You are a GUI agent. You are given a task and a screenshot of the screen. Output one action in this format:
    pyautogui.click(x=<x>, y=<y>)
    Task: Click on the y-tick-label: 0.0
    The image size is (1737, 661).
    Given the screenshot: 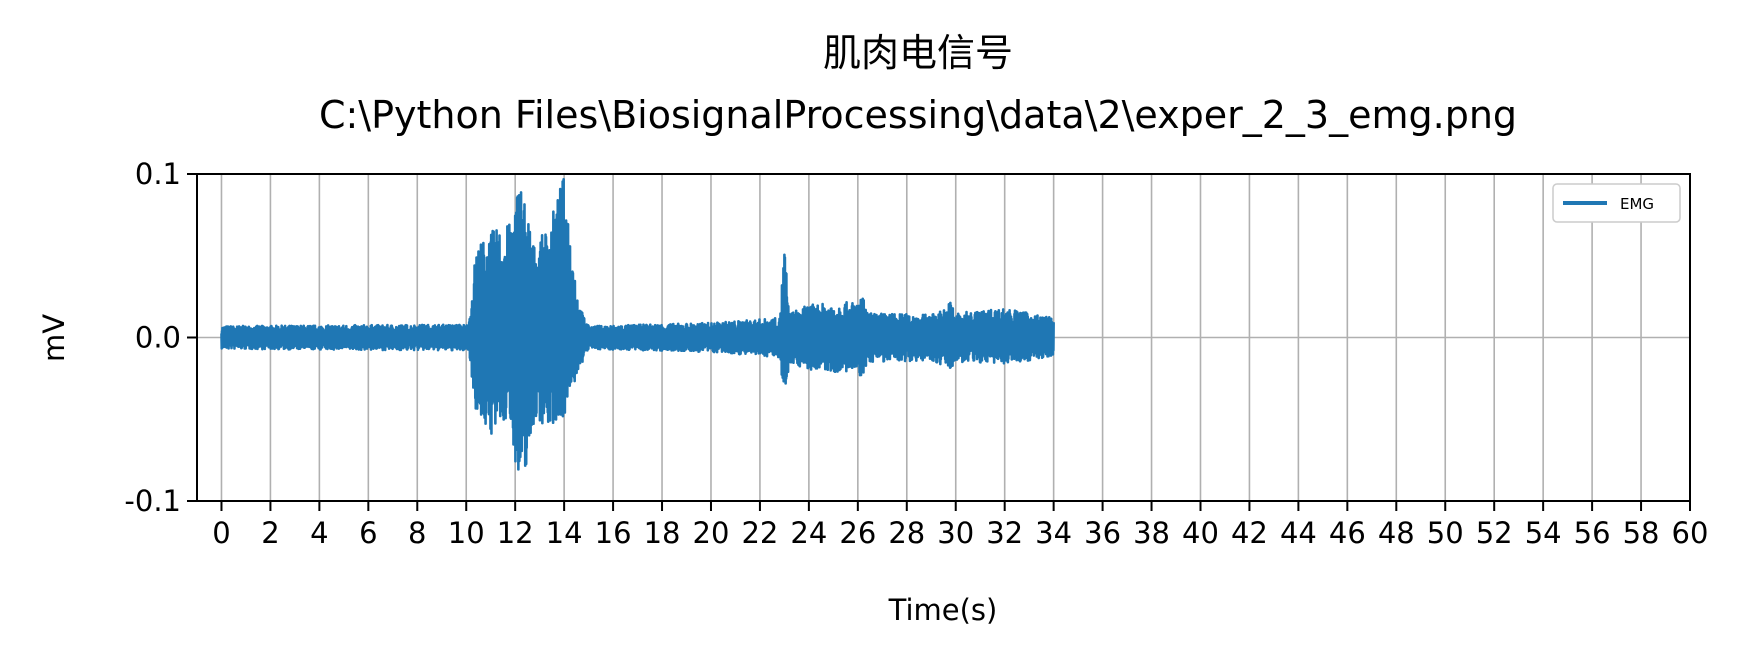 What is the action you would take?
    pyautogui.click(x=158, y=338)
    